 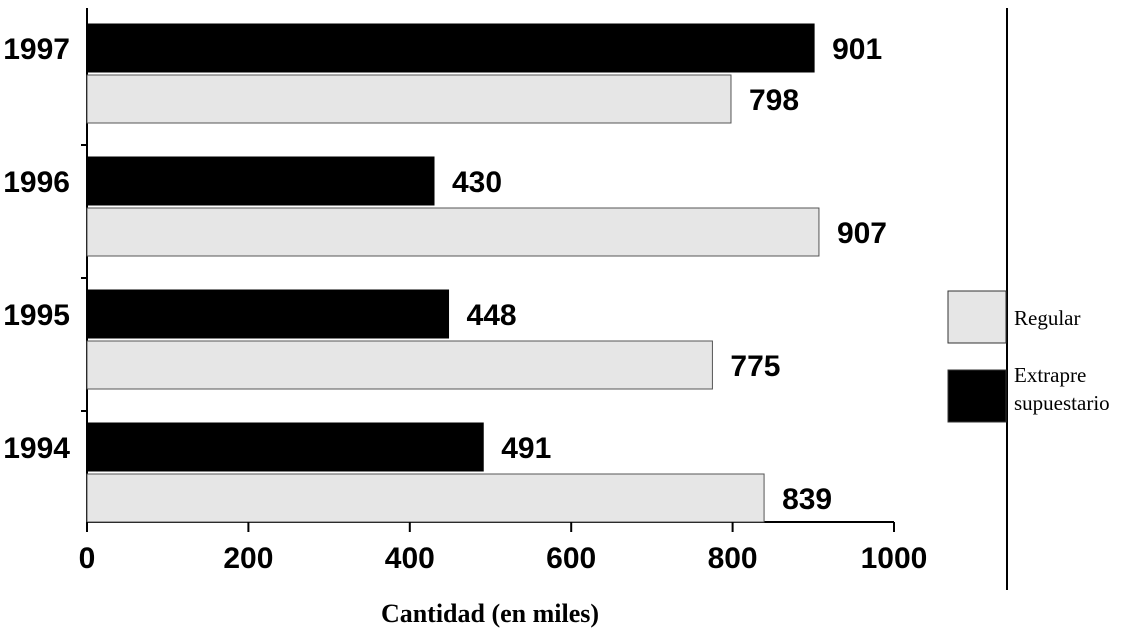 I want to click on legend: Regular Extrapre supuestario, so click(x=1028, y=356).